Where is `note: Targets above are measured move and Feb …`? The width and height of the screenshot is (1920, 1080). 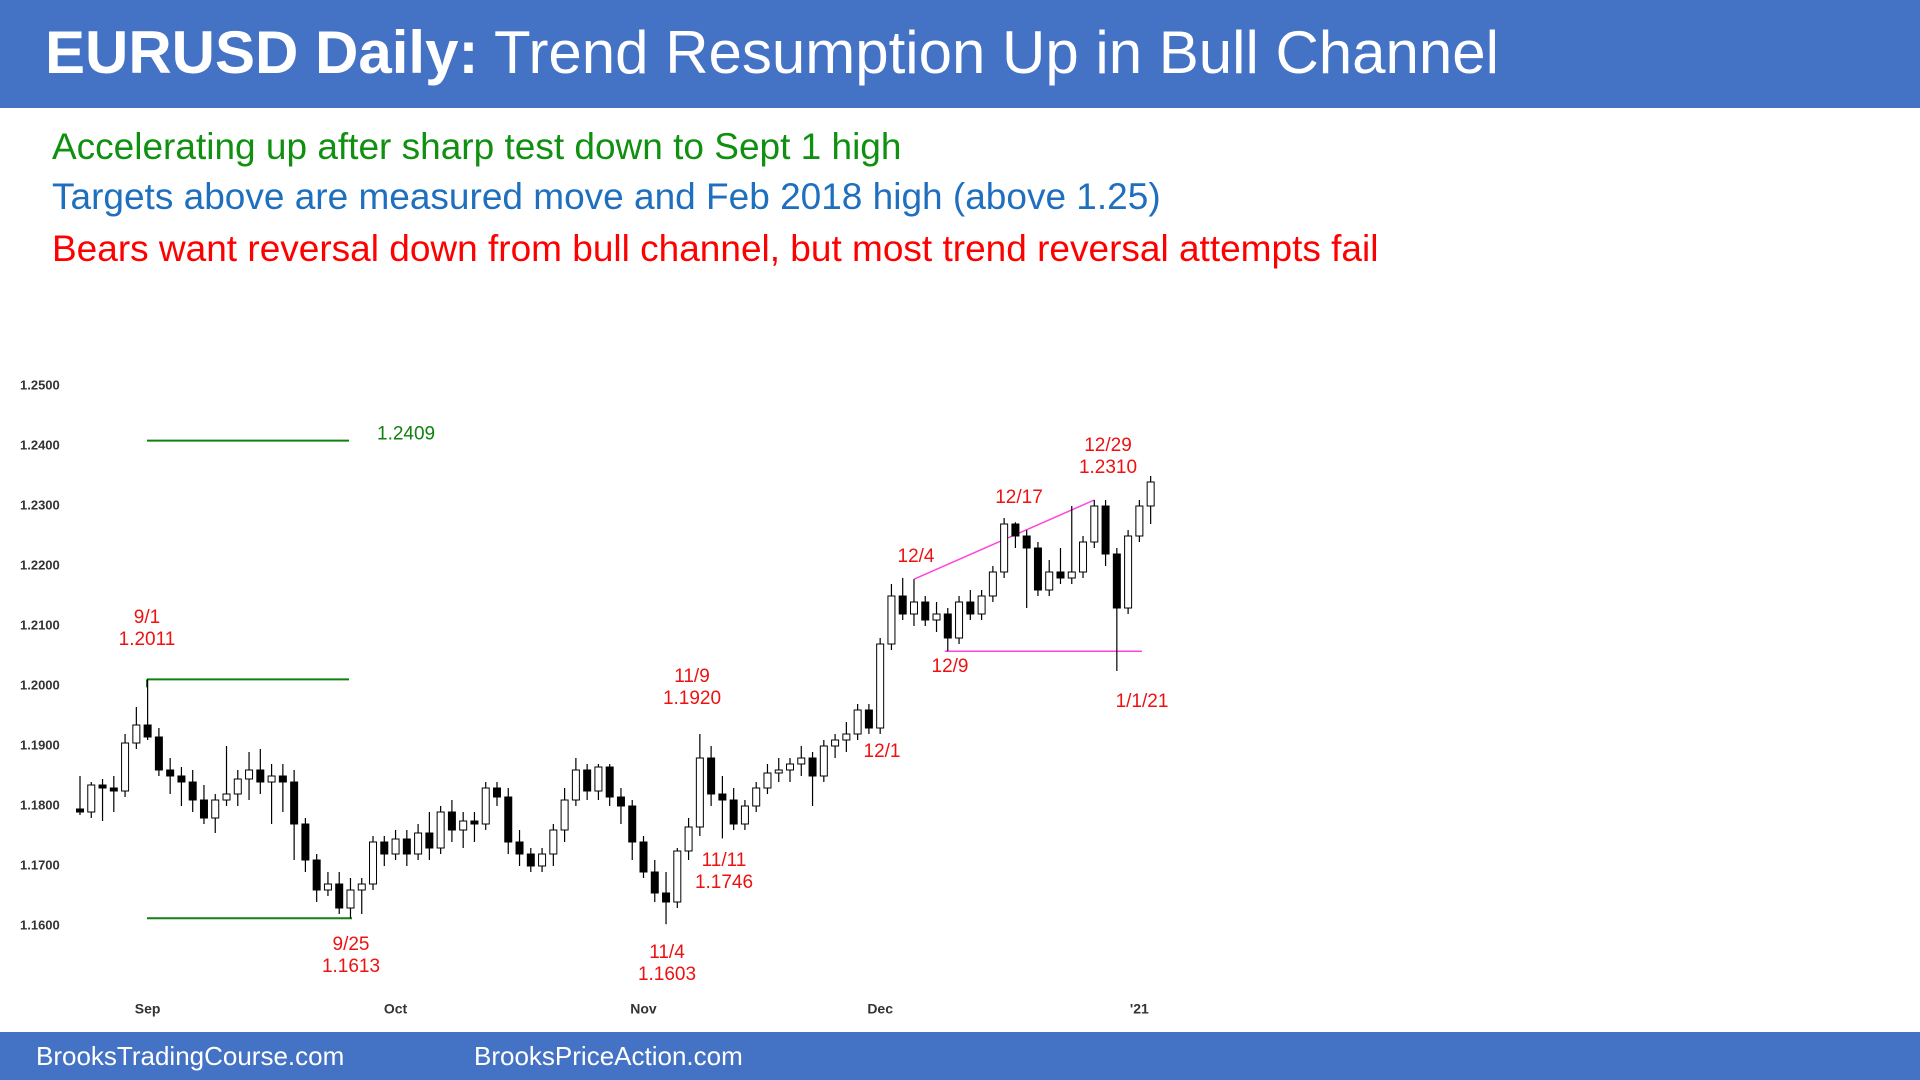 note: Targets above are measured move and Feb … is located at coordinates (606, 196).